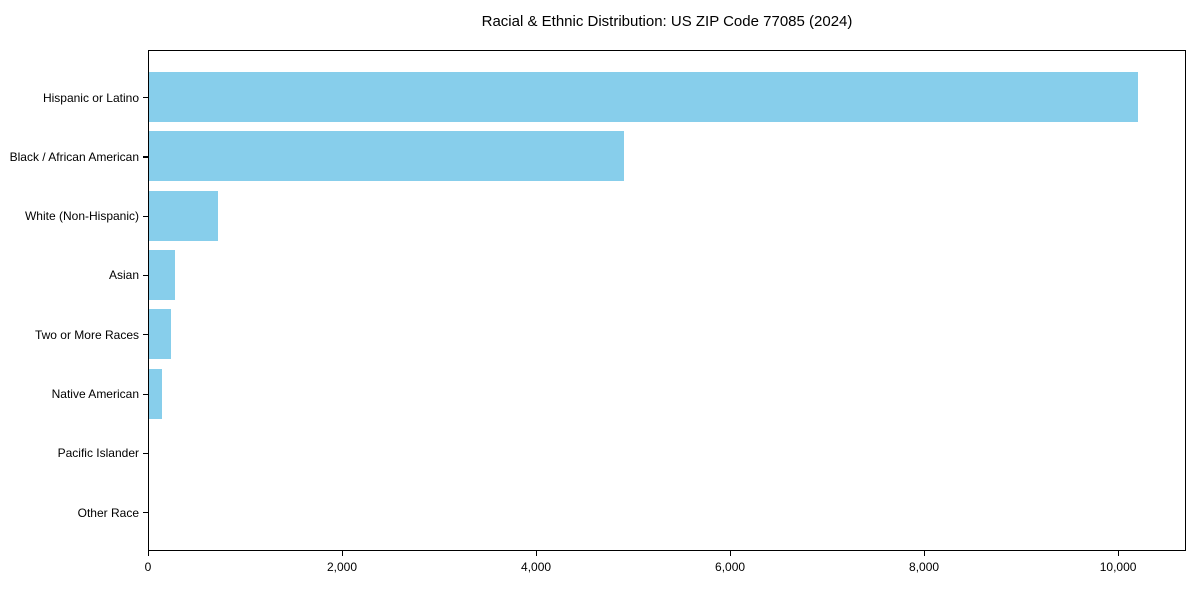 This screenshot has width=1200, height=600. Describe the element at coordinates (90, 97) in the screenshot. I see `y-tick-label: Hispanic or Latino` at that location.